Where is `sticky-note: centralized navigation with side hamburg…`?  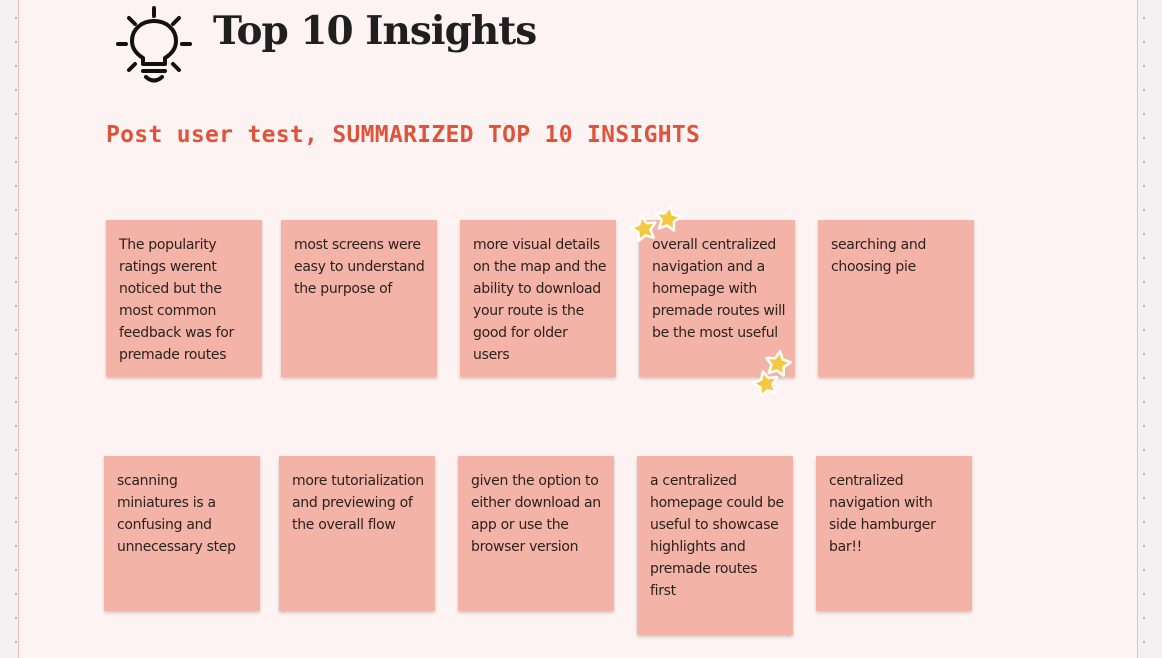
sticky-note: centralized navigation with side hamburg… is located at coordinates (894, 533).